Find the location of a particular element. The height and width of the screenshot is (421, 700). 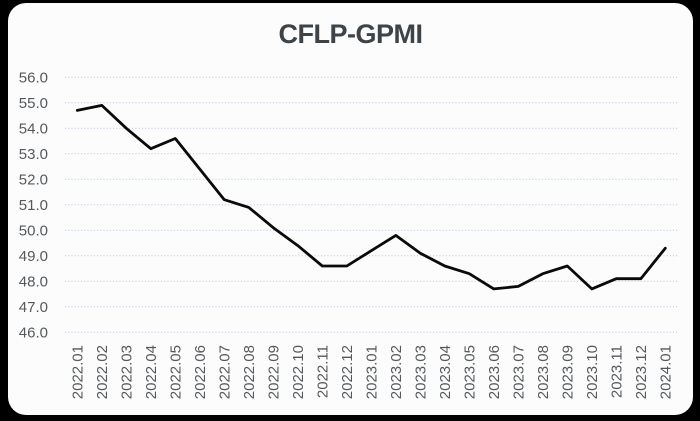

y-tick-label: 55.0 is located at coordinates (33, 103).